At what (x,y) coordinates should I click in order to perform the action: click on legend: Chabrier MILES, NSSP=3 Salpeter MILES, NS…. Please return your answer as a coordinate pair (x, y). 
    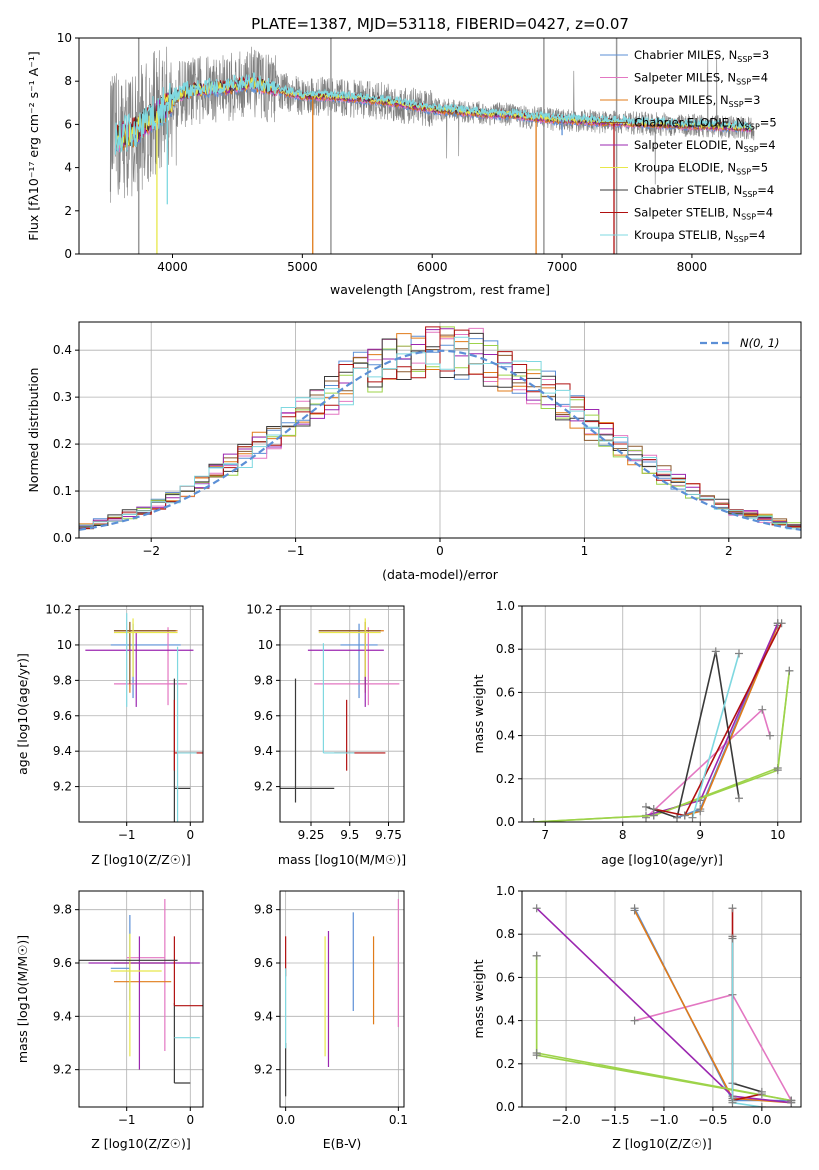
    Looking at the image, I should click on (688, 146).